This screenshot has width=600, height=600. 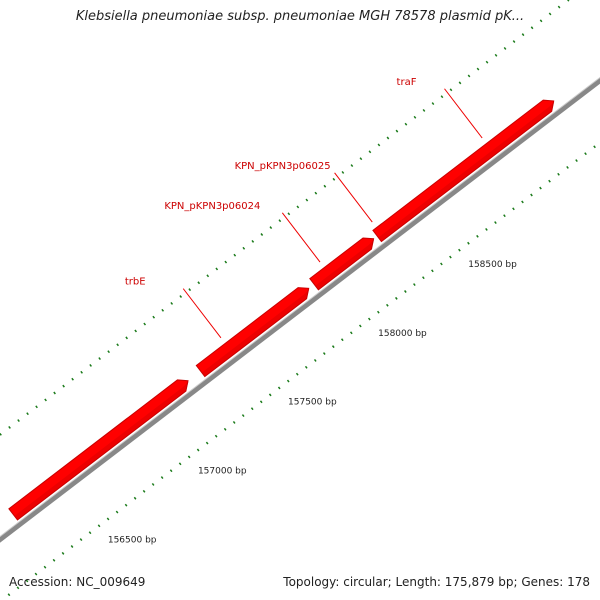 I want to click on bp-label: 158000 bp, so click(x=402, y=334).